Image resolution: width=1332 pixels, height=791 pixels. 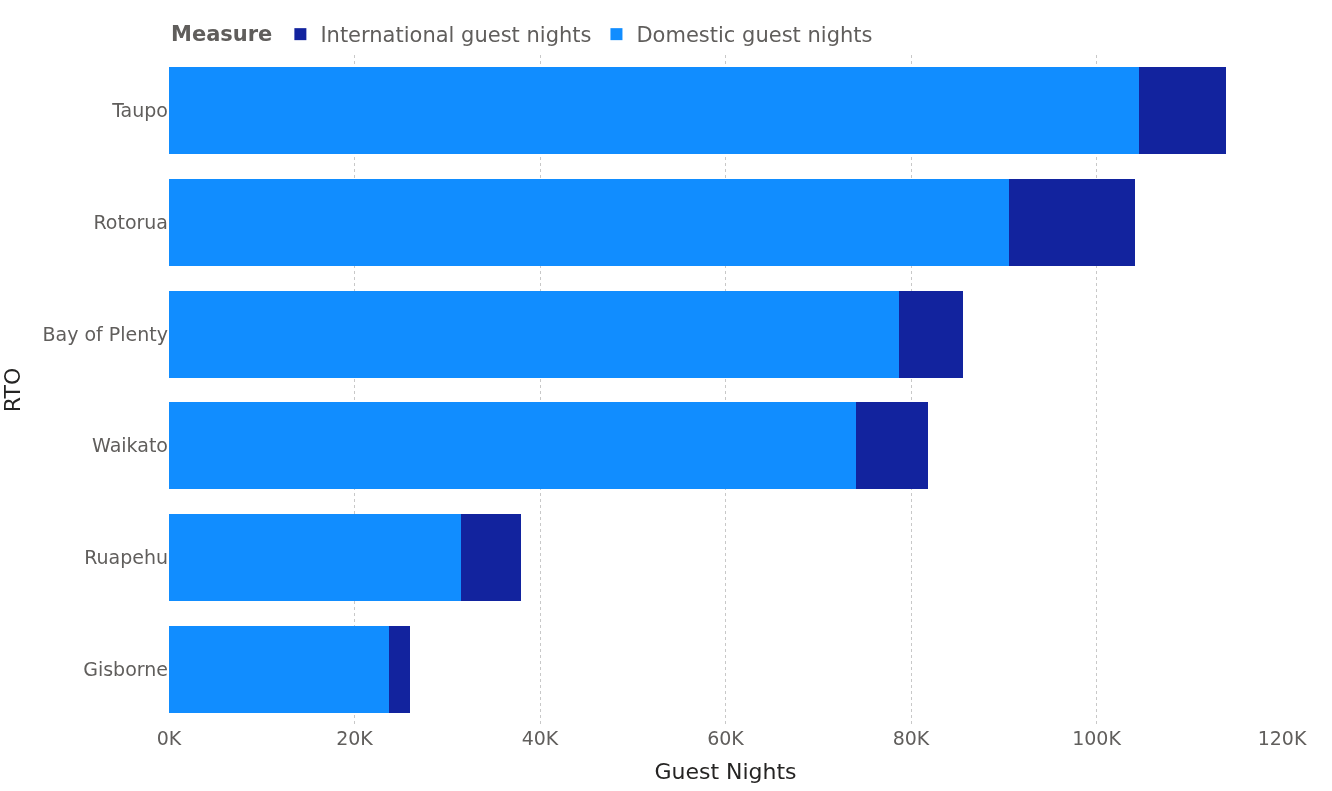 What do you see at coordinates (13, 390) in the screenshot?
I see `y-axis-title: RTO` at bounding box center [13, 390].